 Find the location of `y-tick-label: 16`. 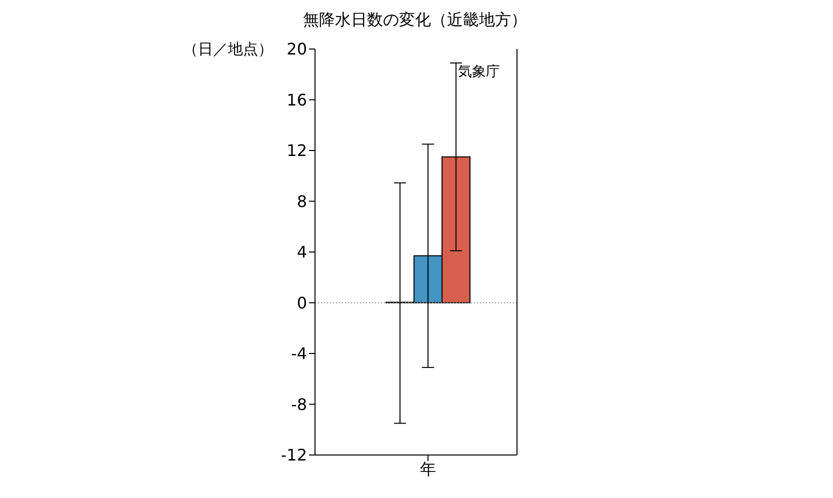

y-tick-label: 16 is located at coordinates (296, 100).